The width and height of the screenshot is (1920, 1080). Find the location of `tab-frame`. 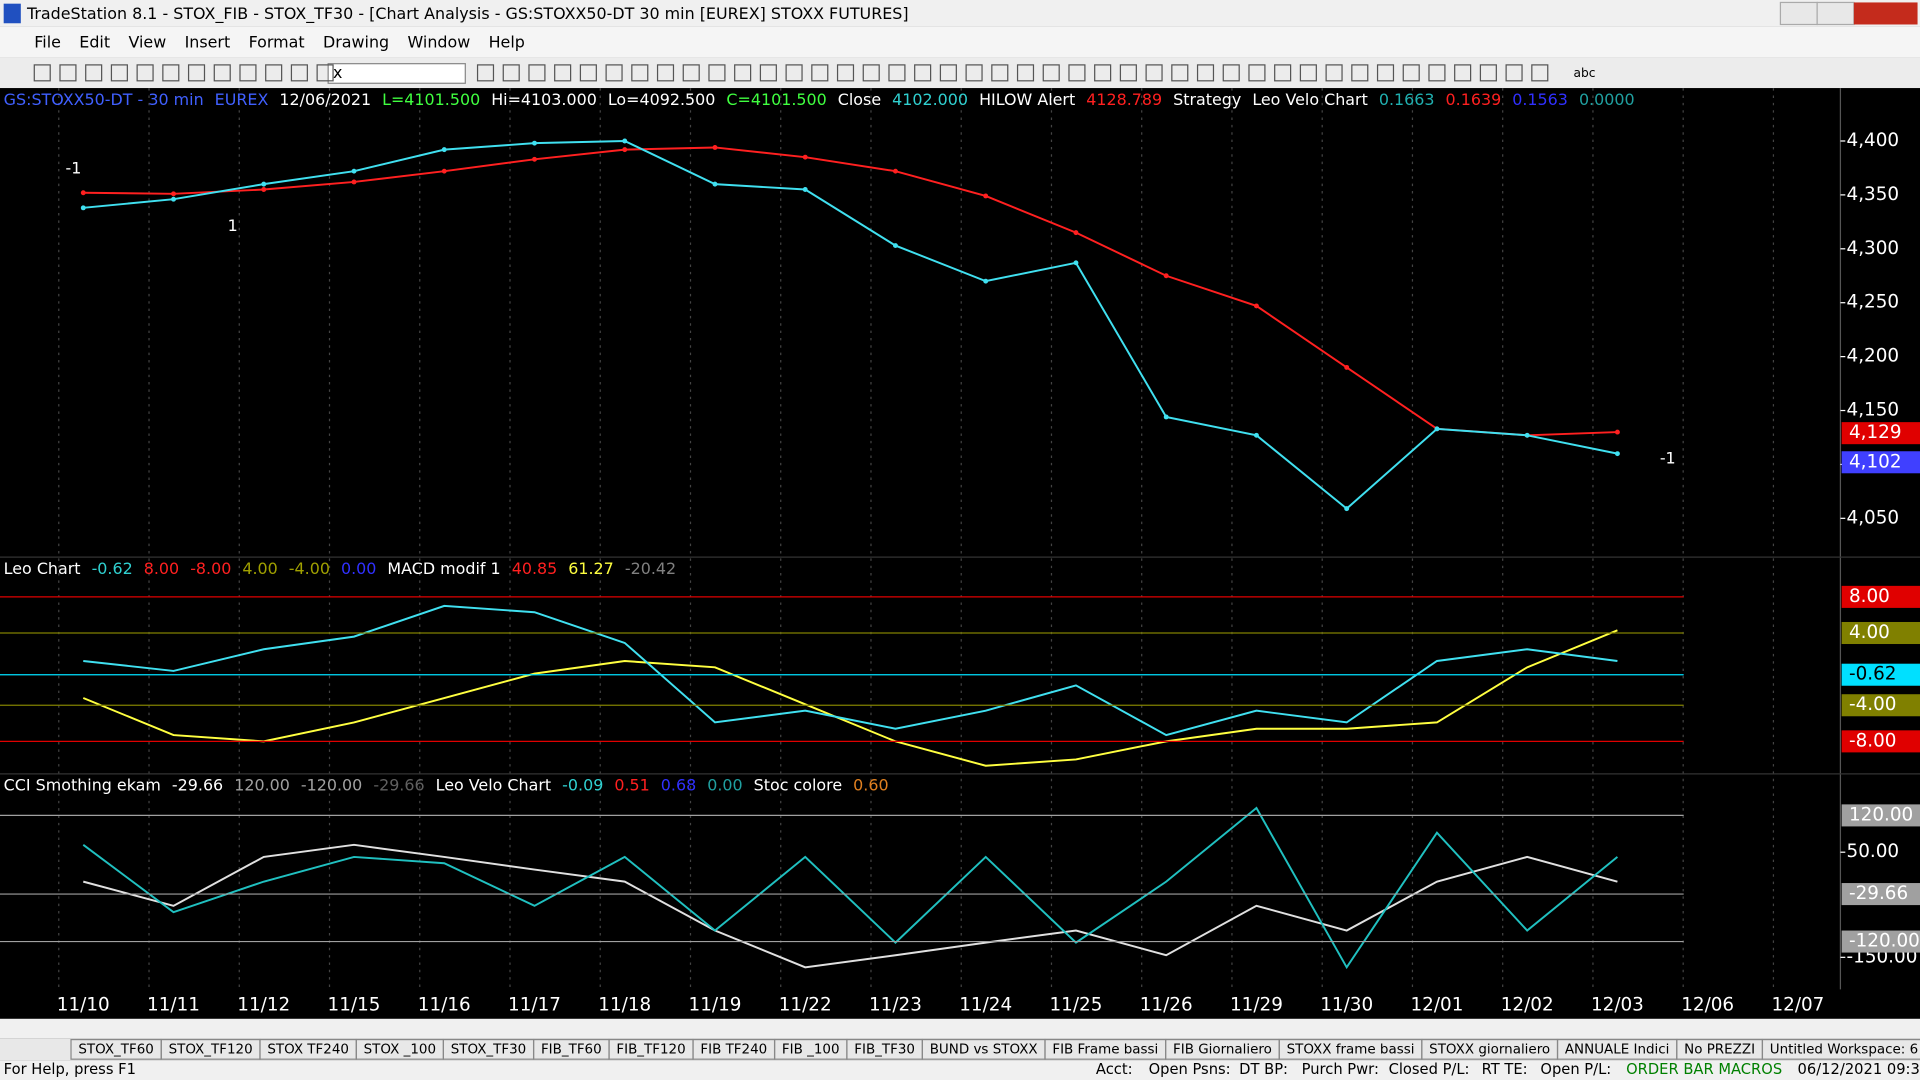

tab-frame is located at coordinates (1840, 1049).